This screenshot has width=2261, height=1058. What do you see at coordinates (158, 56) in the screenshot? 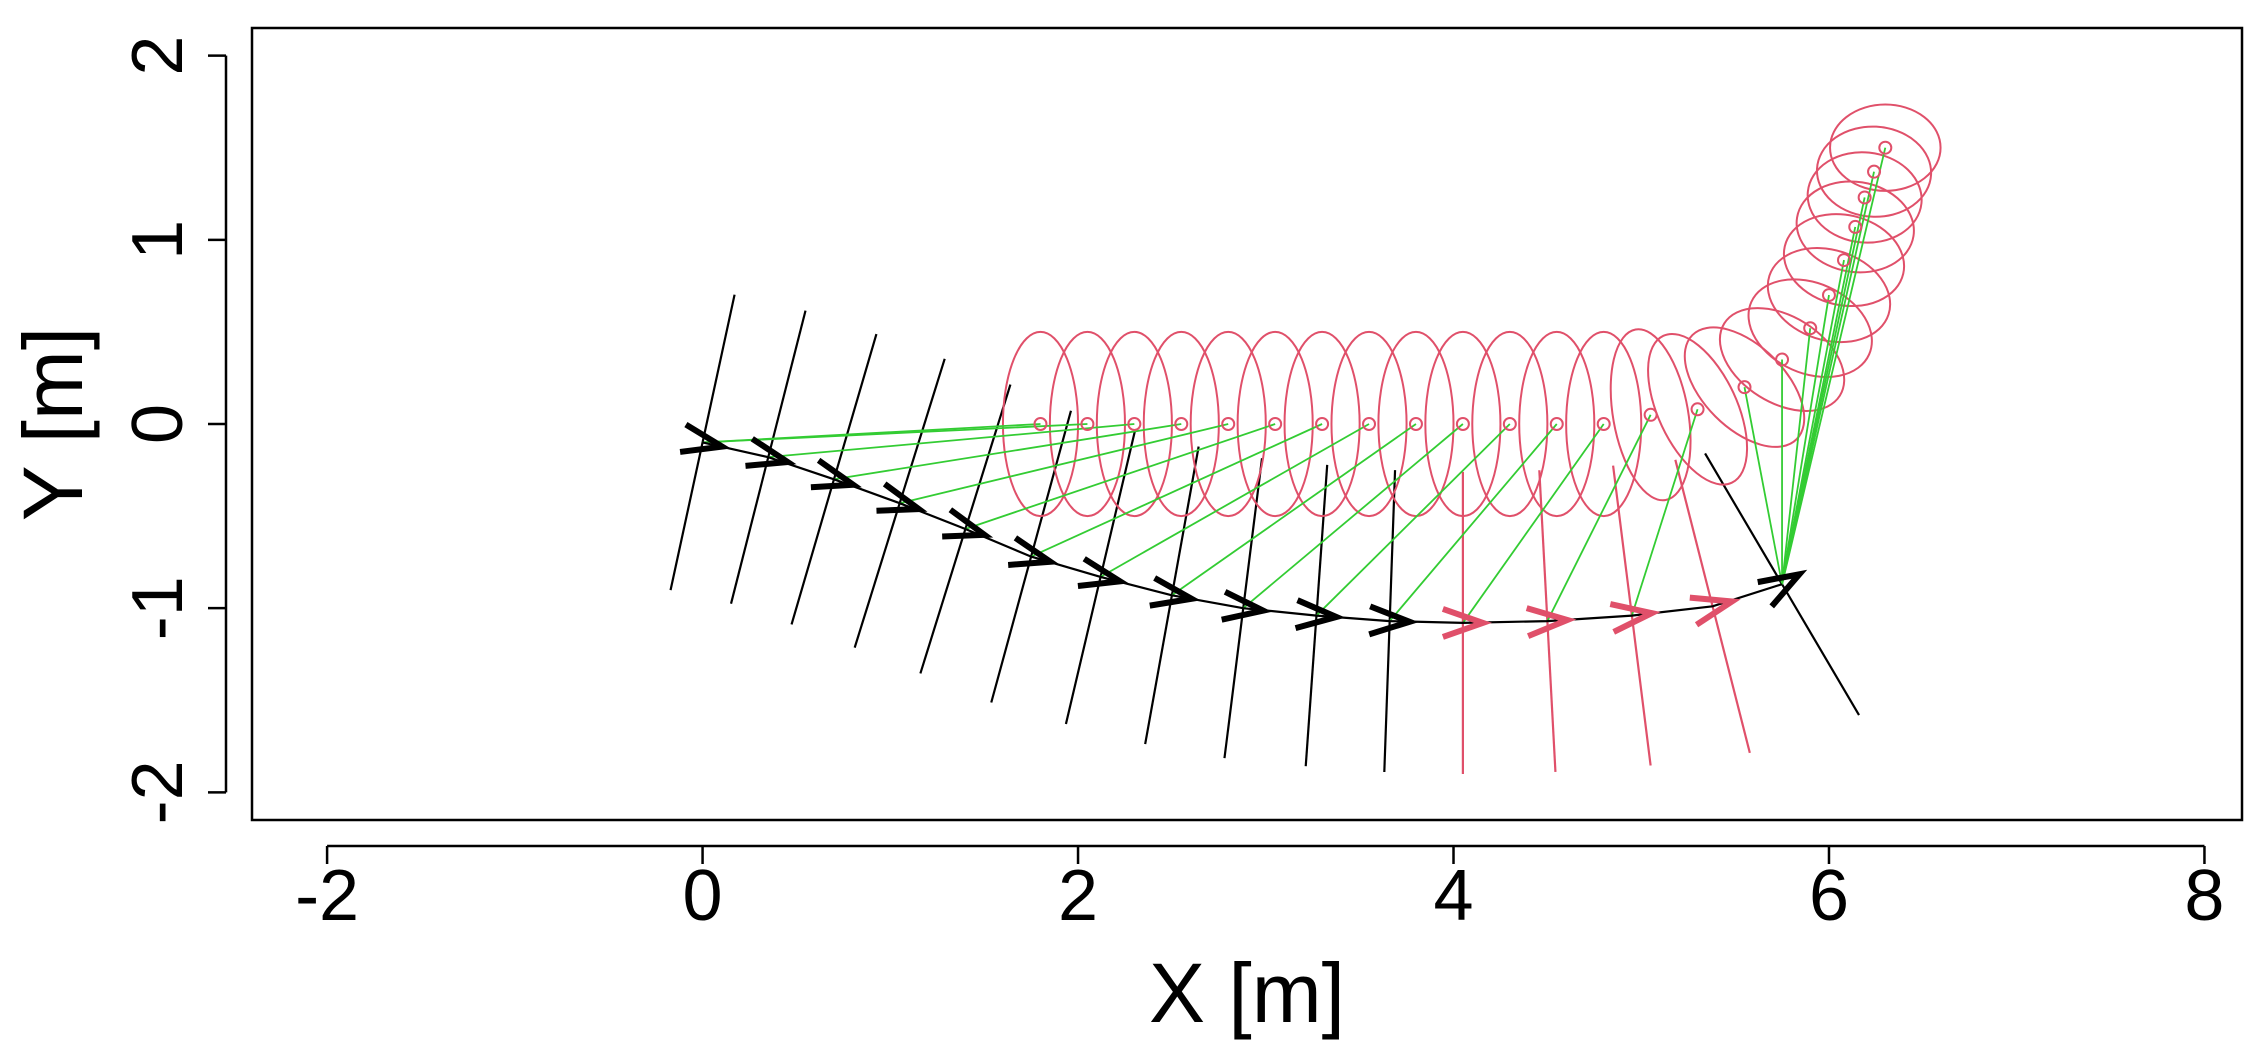
I see `y-tick-label: 2` at bounding box center [158, 56].